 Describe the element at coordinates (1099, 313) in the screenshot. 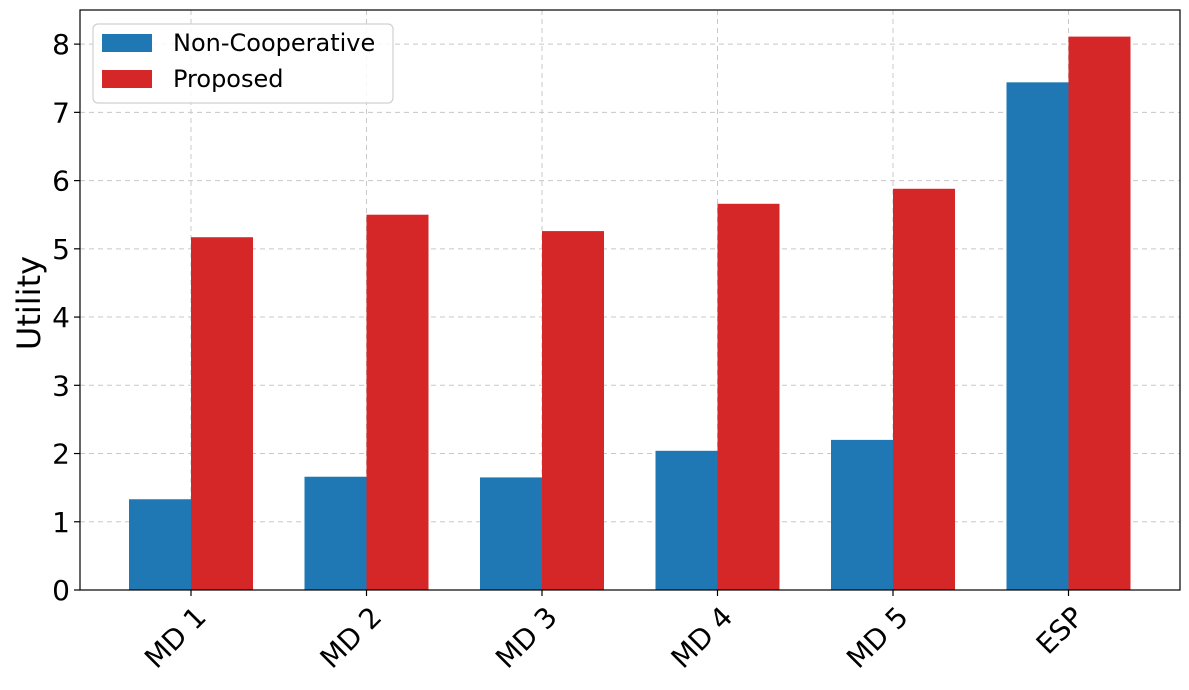

I see `bar-proposed-esp` at that location.